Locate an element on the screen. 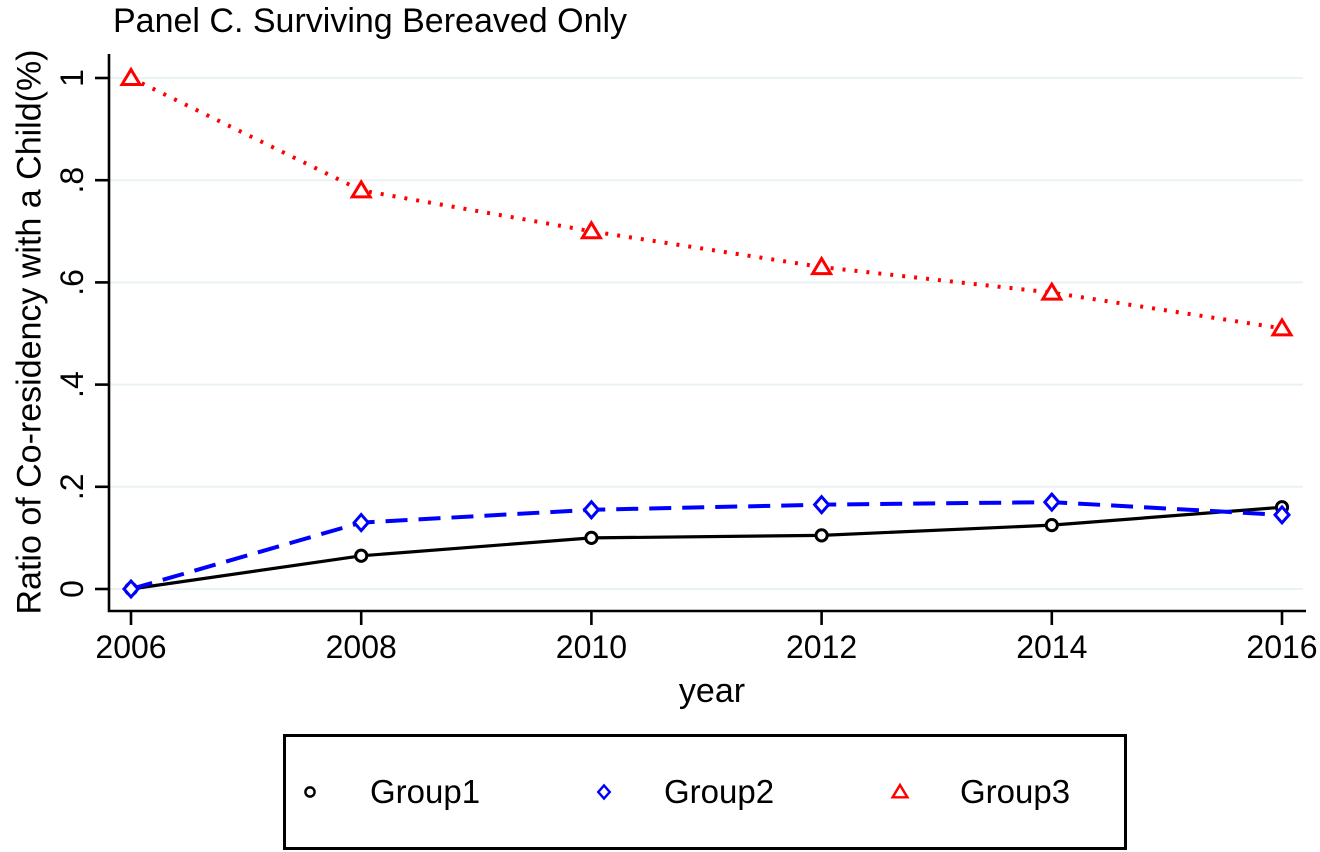  legend-entry-group3: Group3 is located at coordinates (978, 792).